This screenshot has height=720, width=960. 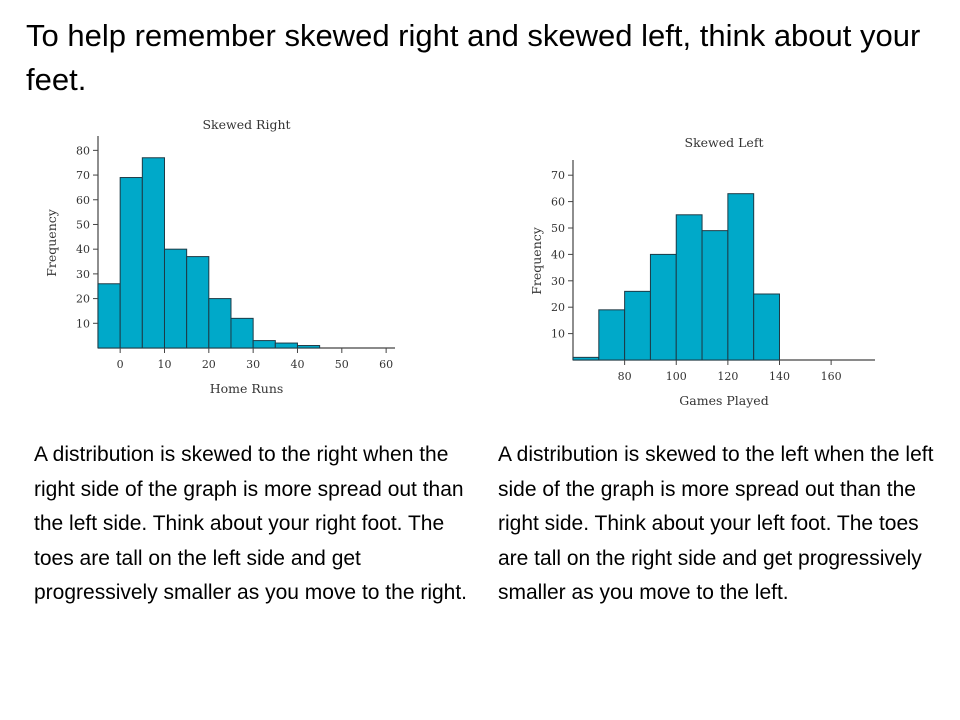 What do you see at coordinates (83, 274) in the screenshot?
I see `right-y-tick-label: 30` at bounding box center [83, 274].